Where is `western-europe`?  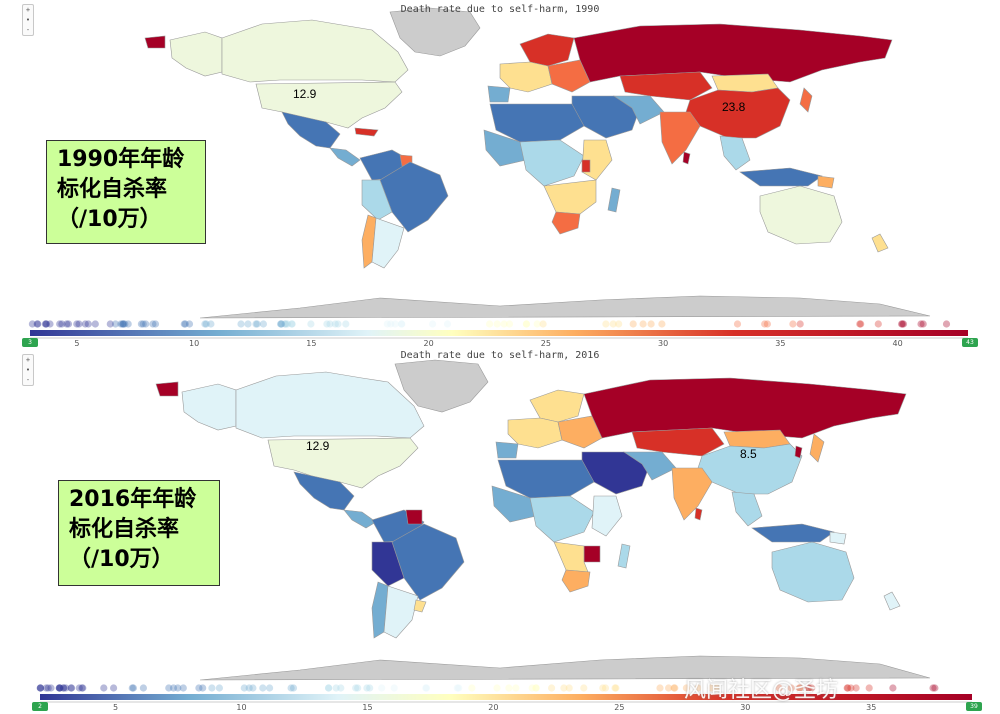
western-europe is located at coordinates (535, 433).